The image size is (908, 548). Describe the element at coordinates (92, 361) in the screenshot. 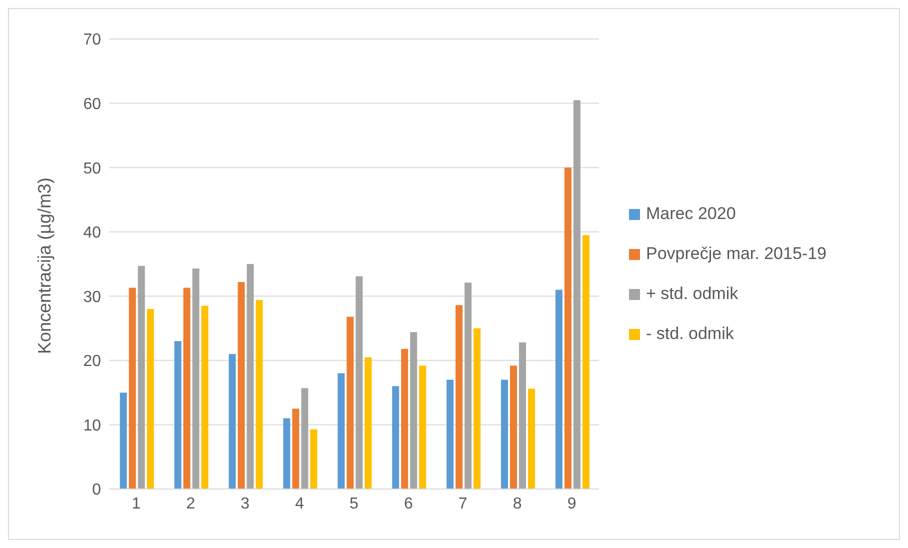

I see `y-tick-label: 20` at that location.